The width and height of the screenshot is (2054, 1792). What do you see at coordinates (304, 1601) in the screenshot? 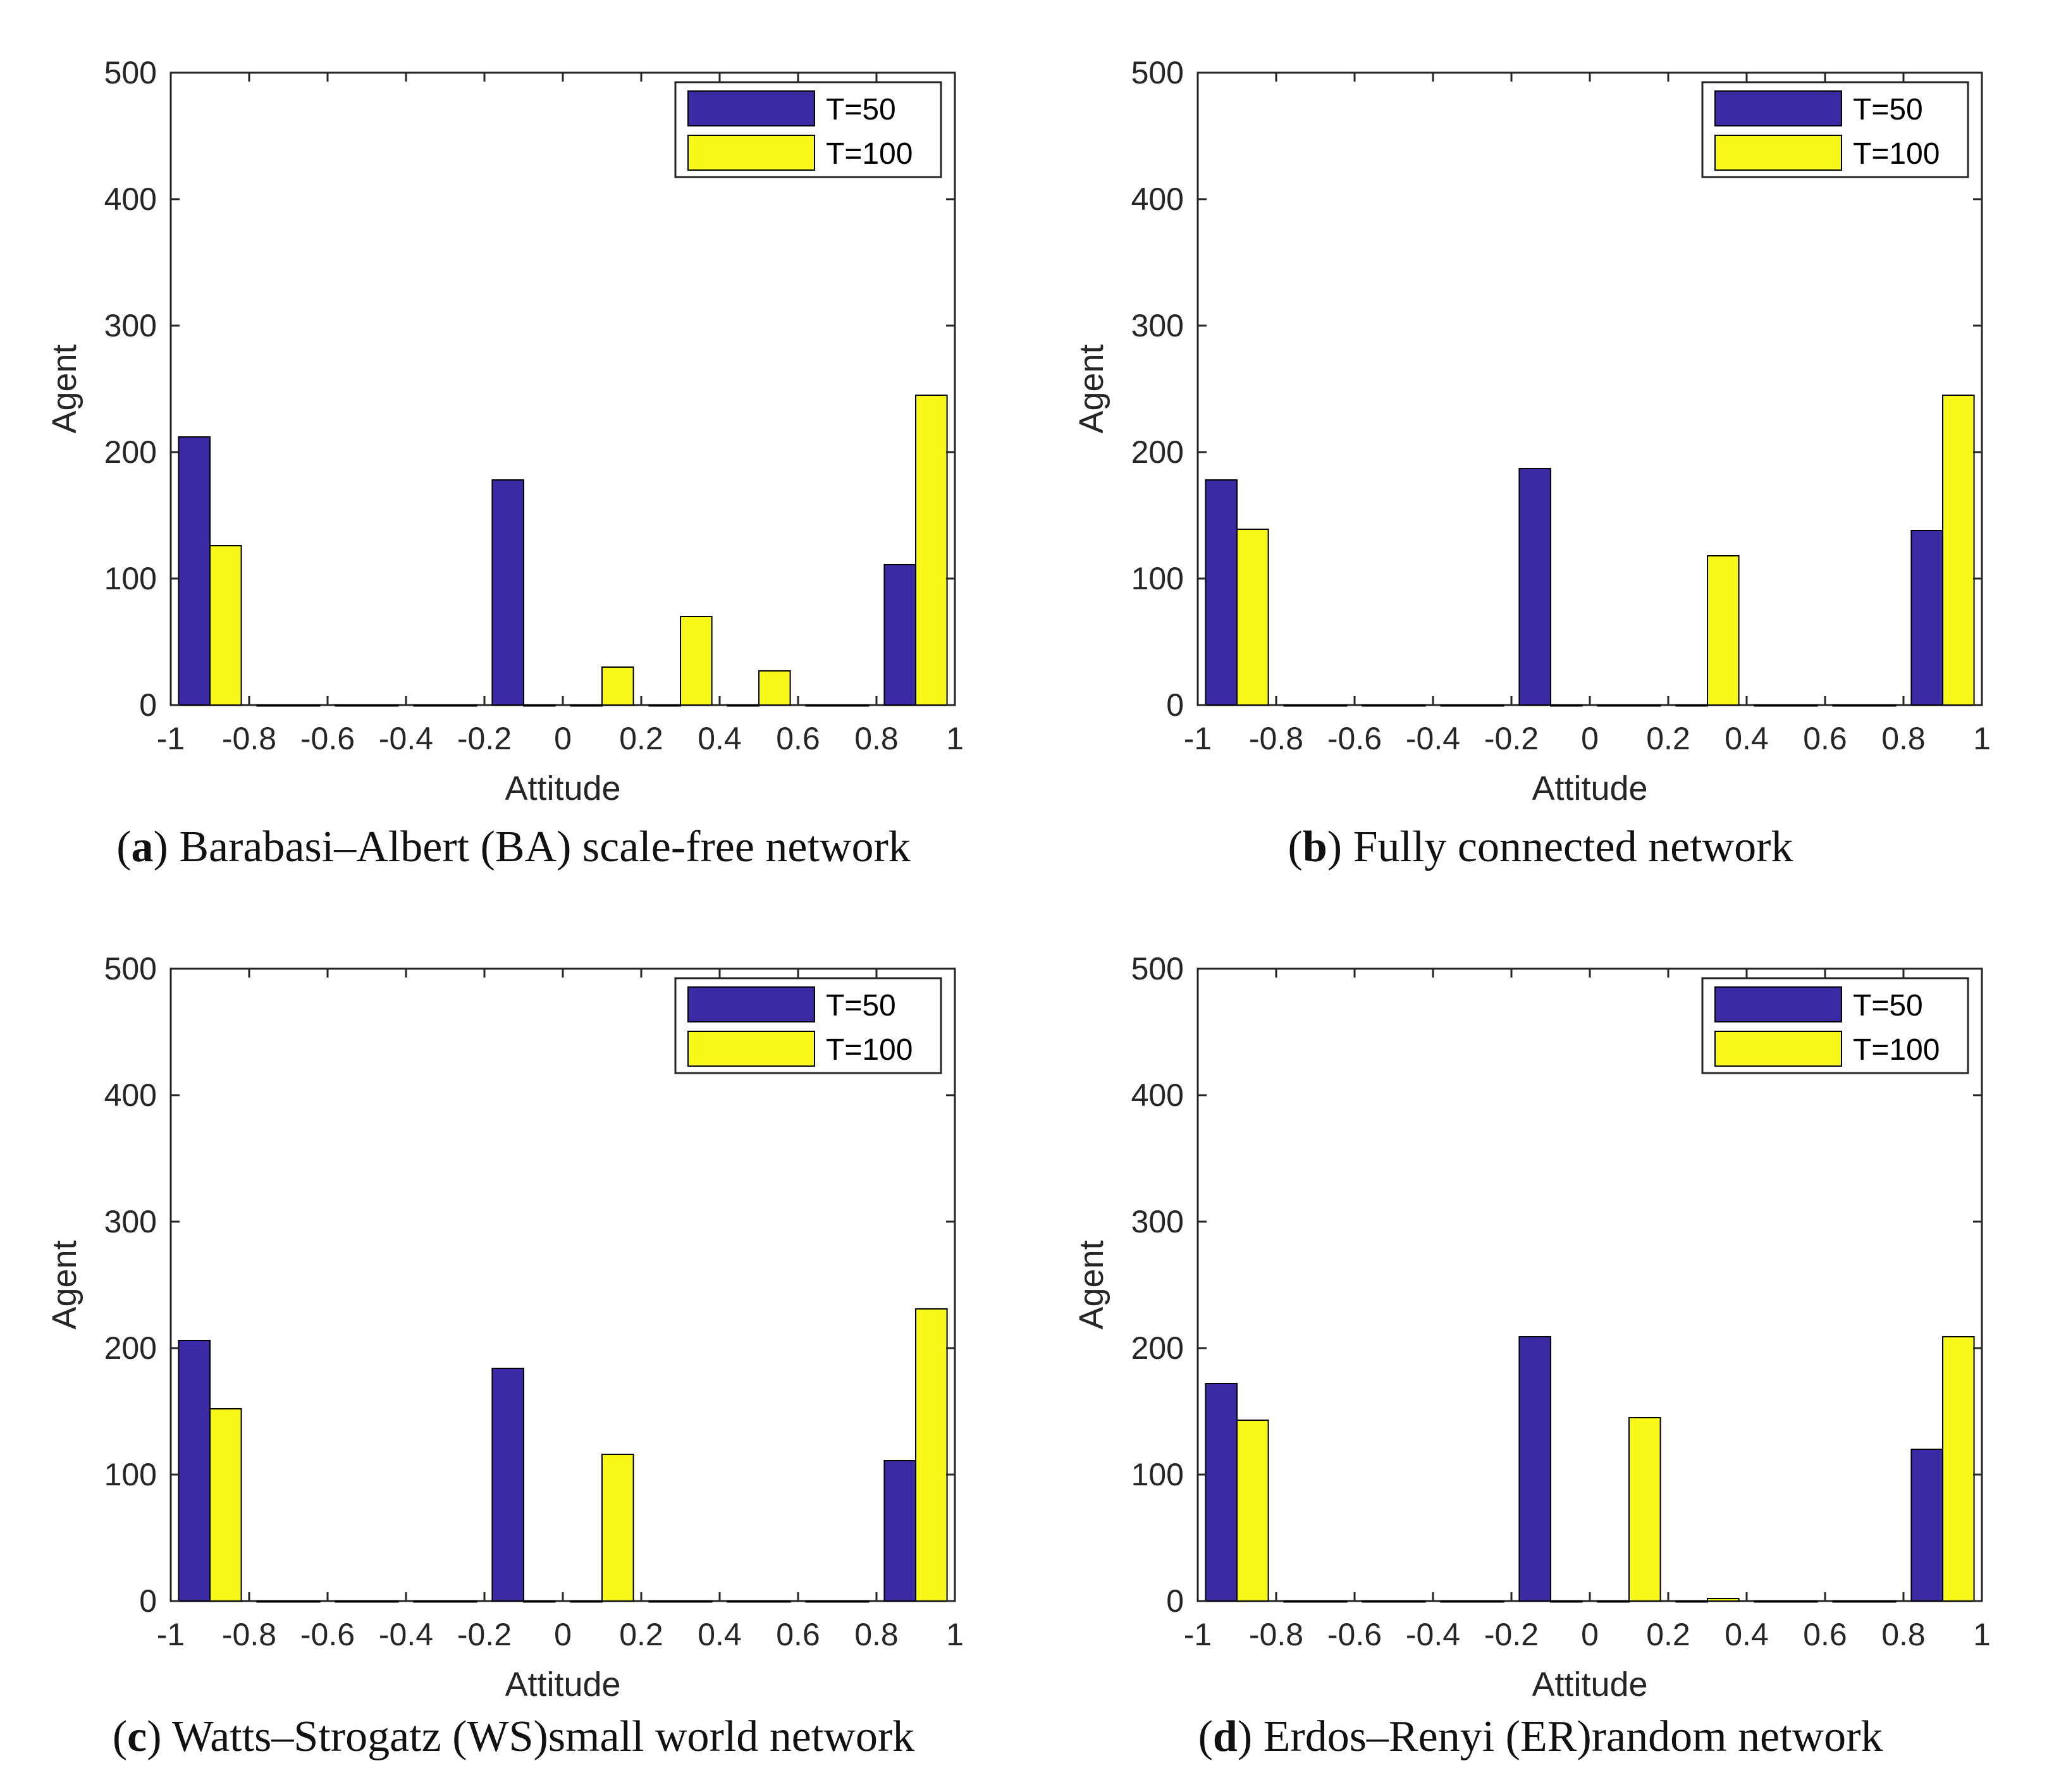
I see `bar-c-T=100-bin-1` at bounding box center [304, 1601].